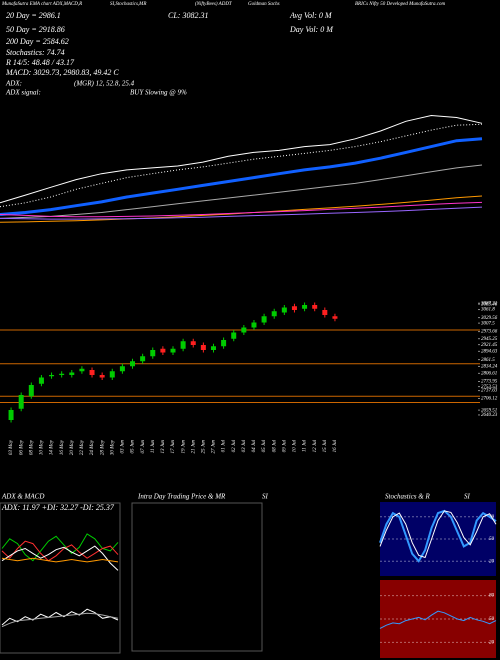 The image size is (500, 660). What do you see at coordinates (62, 447) in the screenshot?
I see `x-tick-label: 16 May` at bounding box center [62, 447].